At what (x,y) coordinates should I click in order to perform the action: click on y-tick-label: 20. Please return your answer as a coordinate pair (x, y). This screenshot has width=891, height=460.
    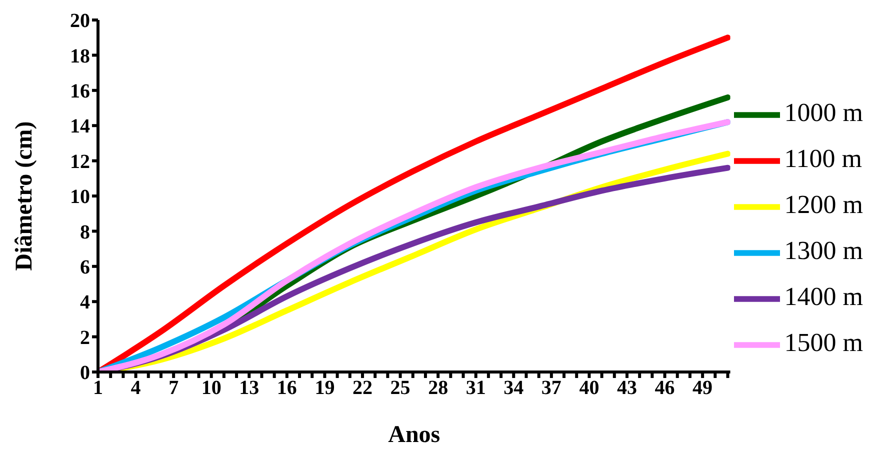
    Looking at the image, I should click on (80, 21).